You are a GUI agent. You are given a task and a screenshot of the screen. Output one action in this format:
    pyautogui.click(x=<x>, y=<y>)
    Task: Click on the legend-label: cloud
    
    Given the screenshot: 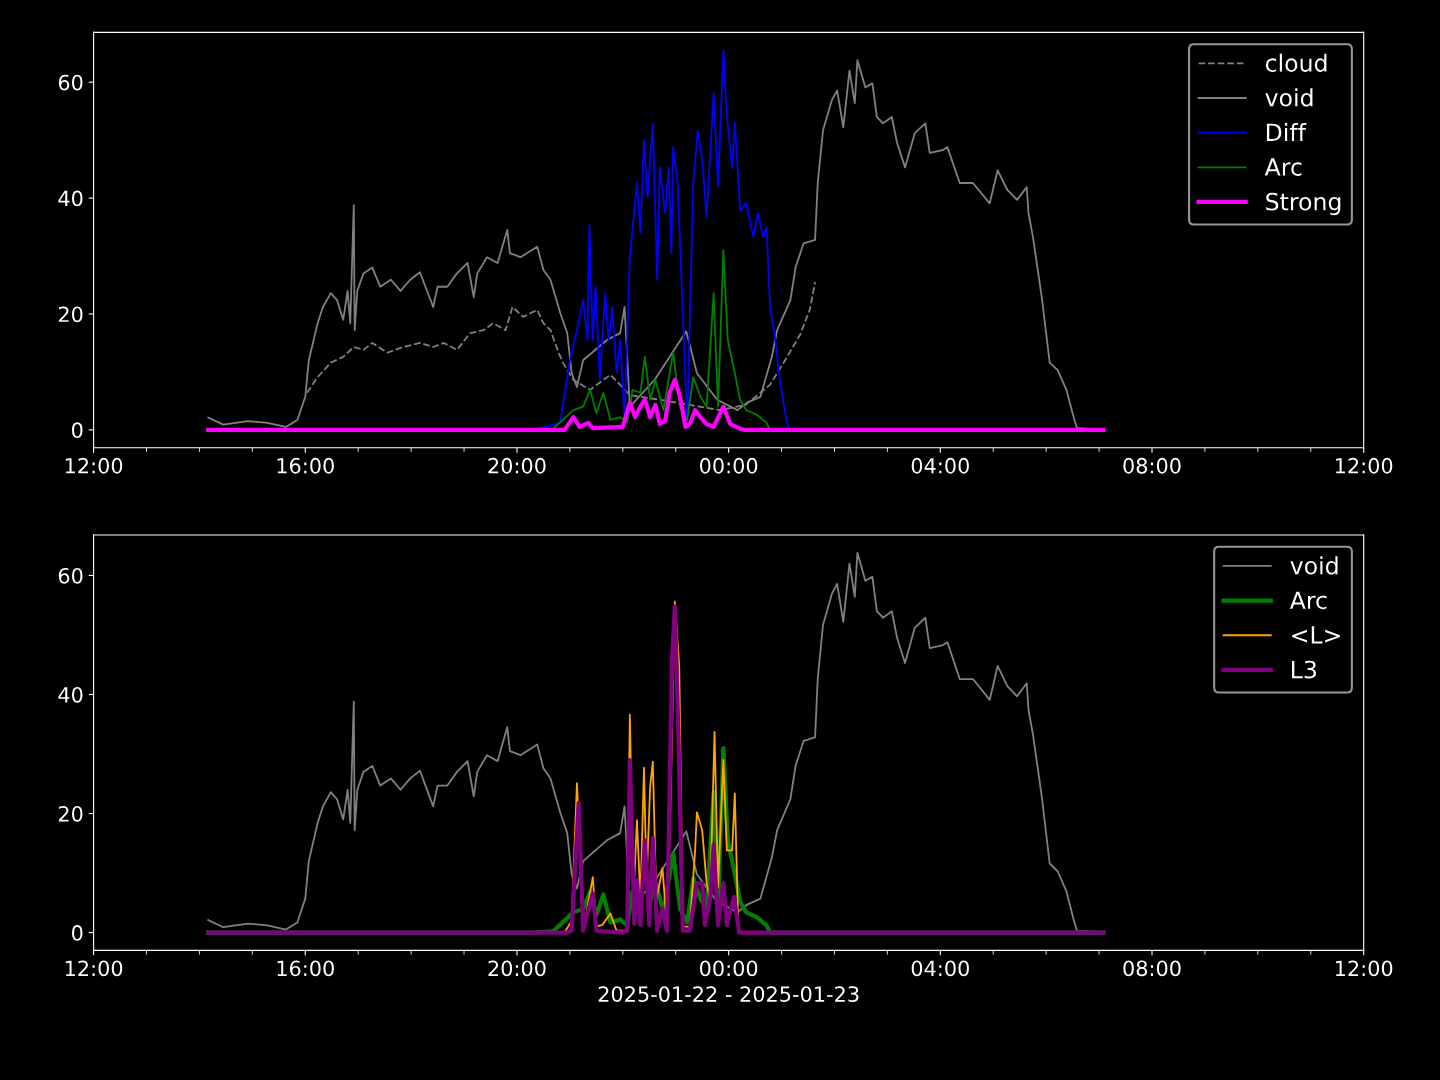 What is the action you would take?
    pyautogui.click(x=1296, y=62)
    